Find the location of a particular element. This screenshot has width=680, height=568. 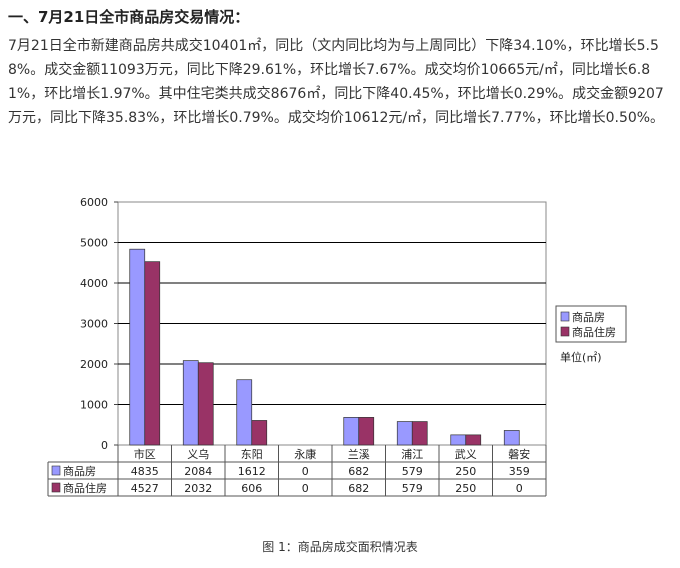

table-series-name: 商品住房 is located at coordinates (85, 488).